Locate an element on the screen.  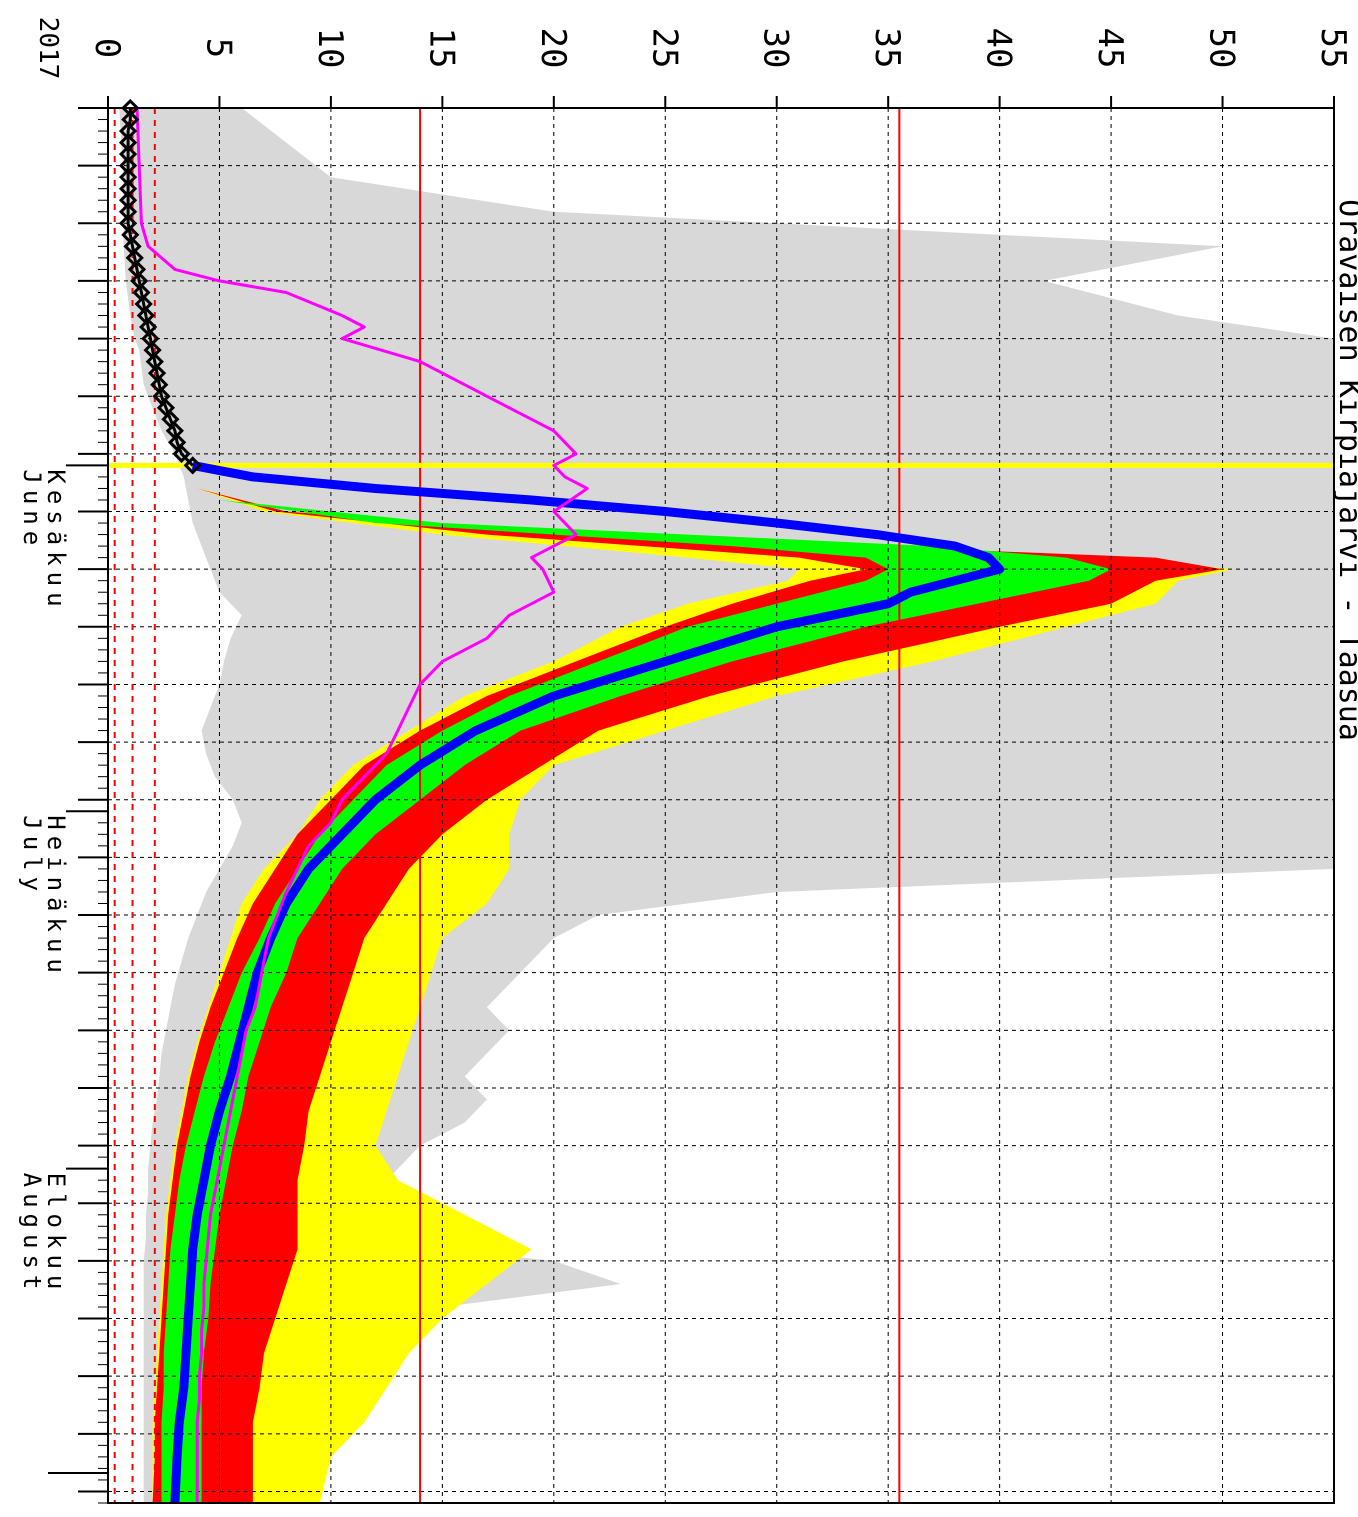
y-tick-label: 55 is located at coordinates (1333, 48).